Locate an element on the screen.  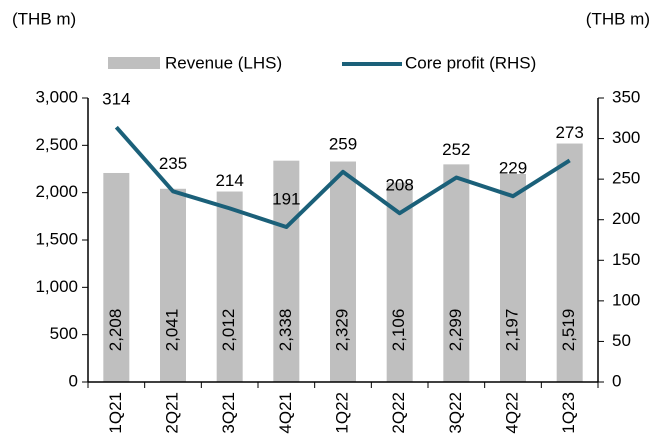
line-value-label: 229 is located at coordinates (513, 168).